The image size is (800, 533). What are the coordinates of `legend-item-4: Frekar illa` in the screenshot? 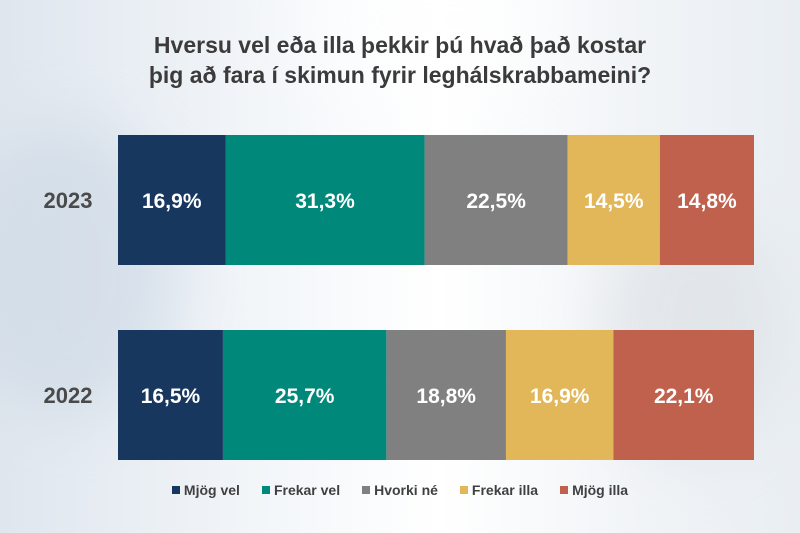 It's located at (499, 490).